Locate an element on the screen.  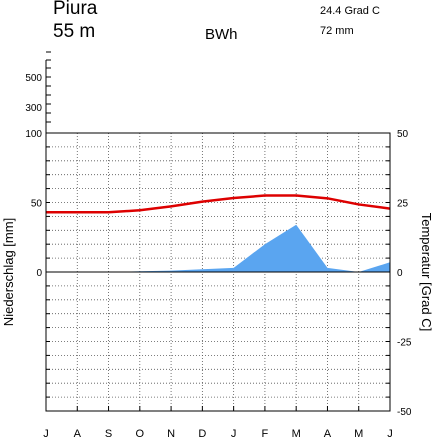
temperature-line is located at coordinates (218, 204).